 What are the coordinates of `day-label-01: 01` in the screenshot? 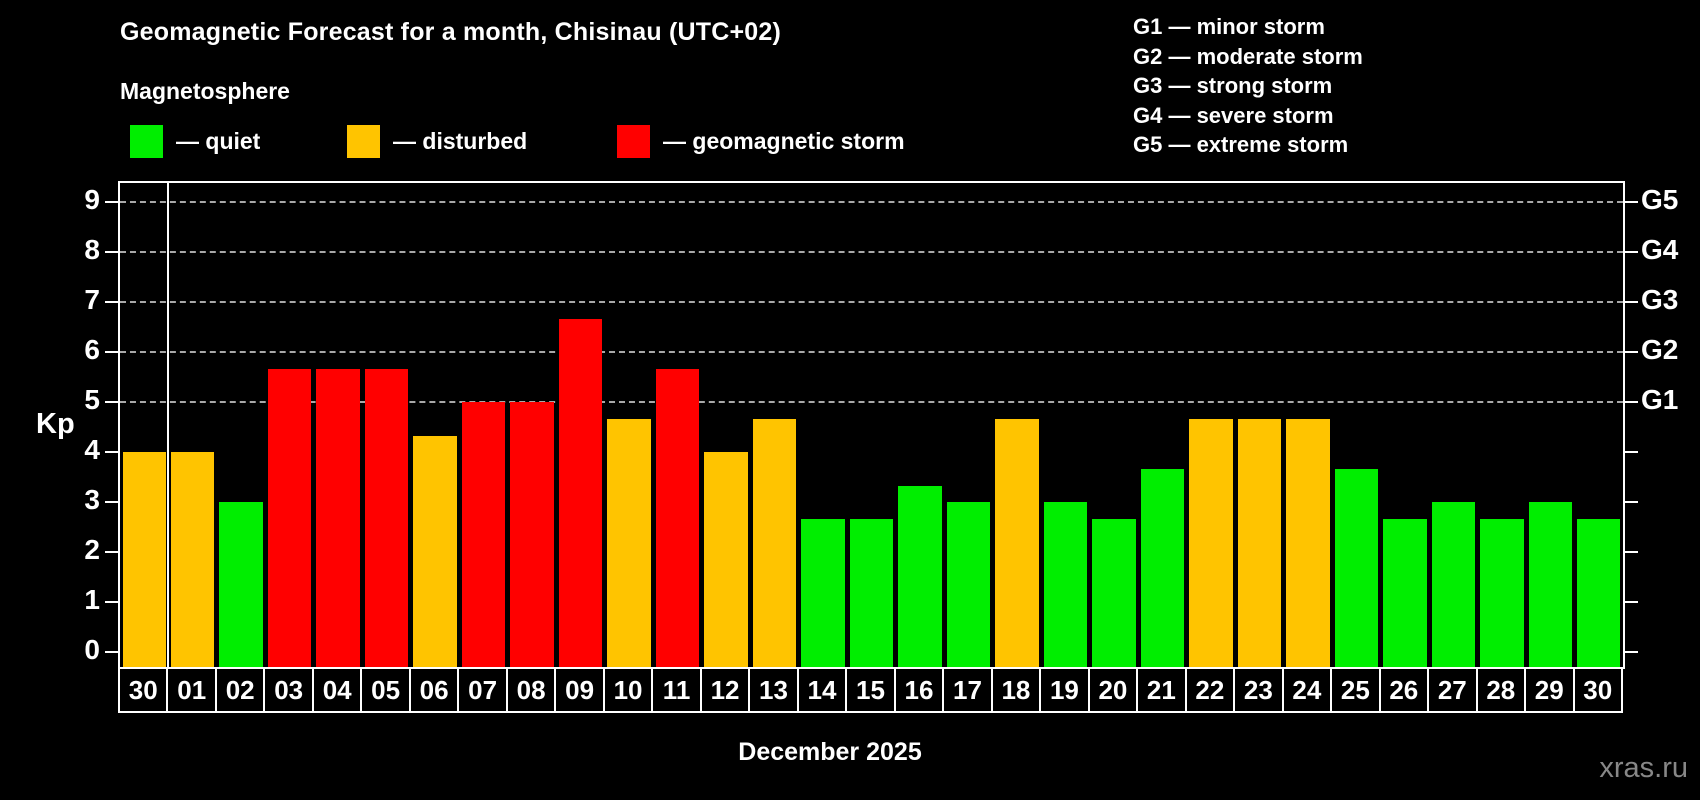 It's located at (191, 690).